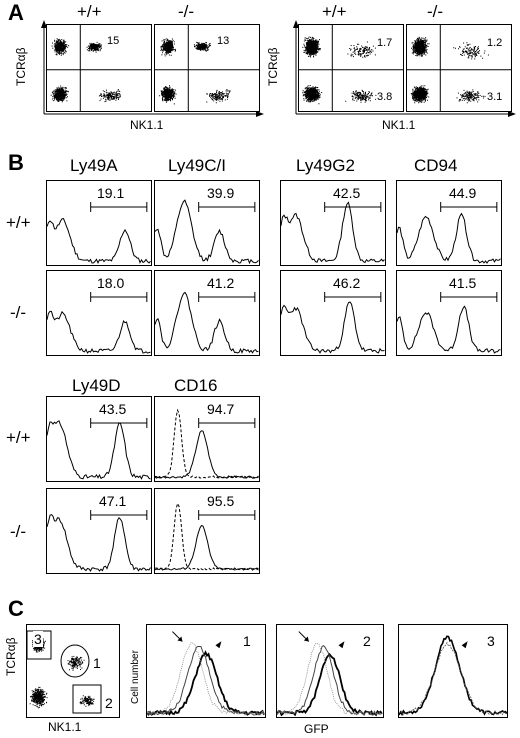  What do you see at coordinates (206, 671) in the screenshot?
I see `gfp-histogram-1: 1` at bounding box center [206, 671].